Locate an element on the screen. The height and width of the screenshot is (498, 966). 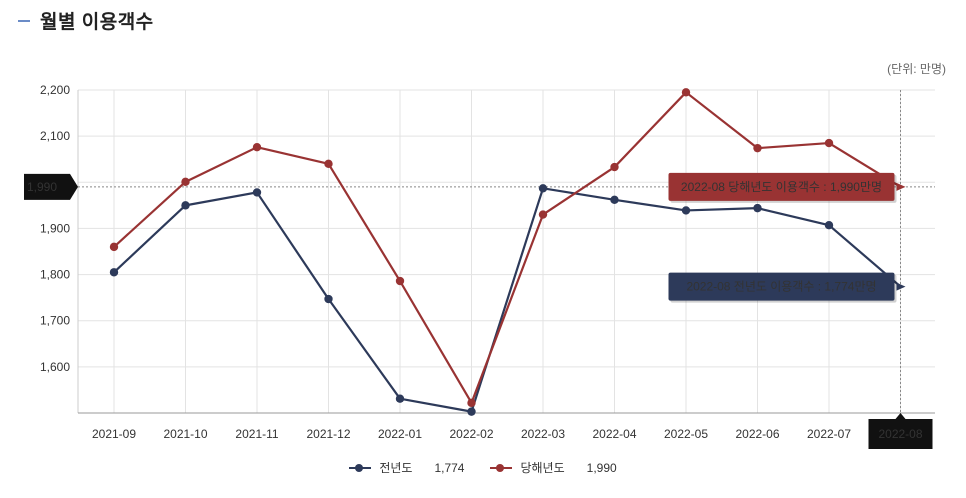
x-tick-label: 2022-03 is located at coordinates (543, 434).